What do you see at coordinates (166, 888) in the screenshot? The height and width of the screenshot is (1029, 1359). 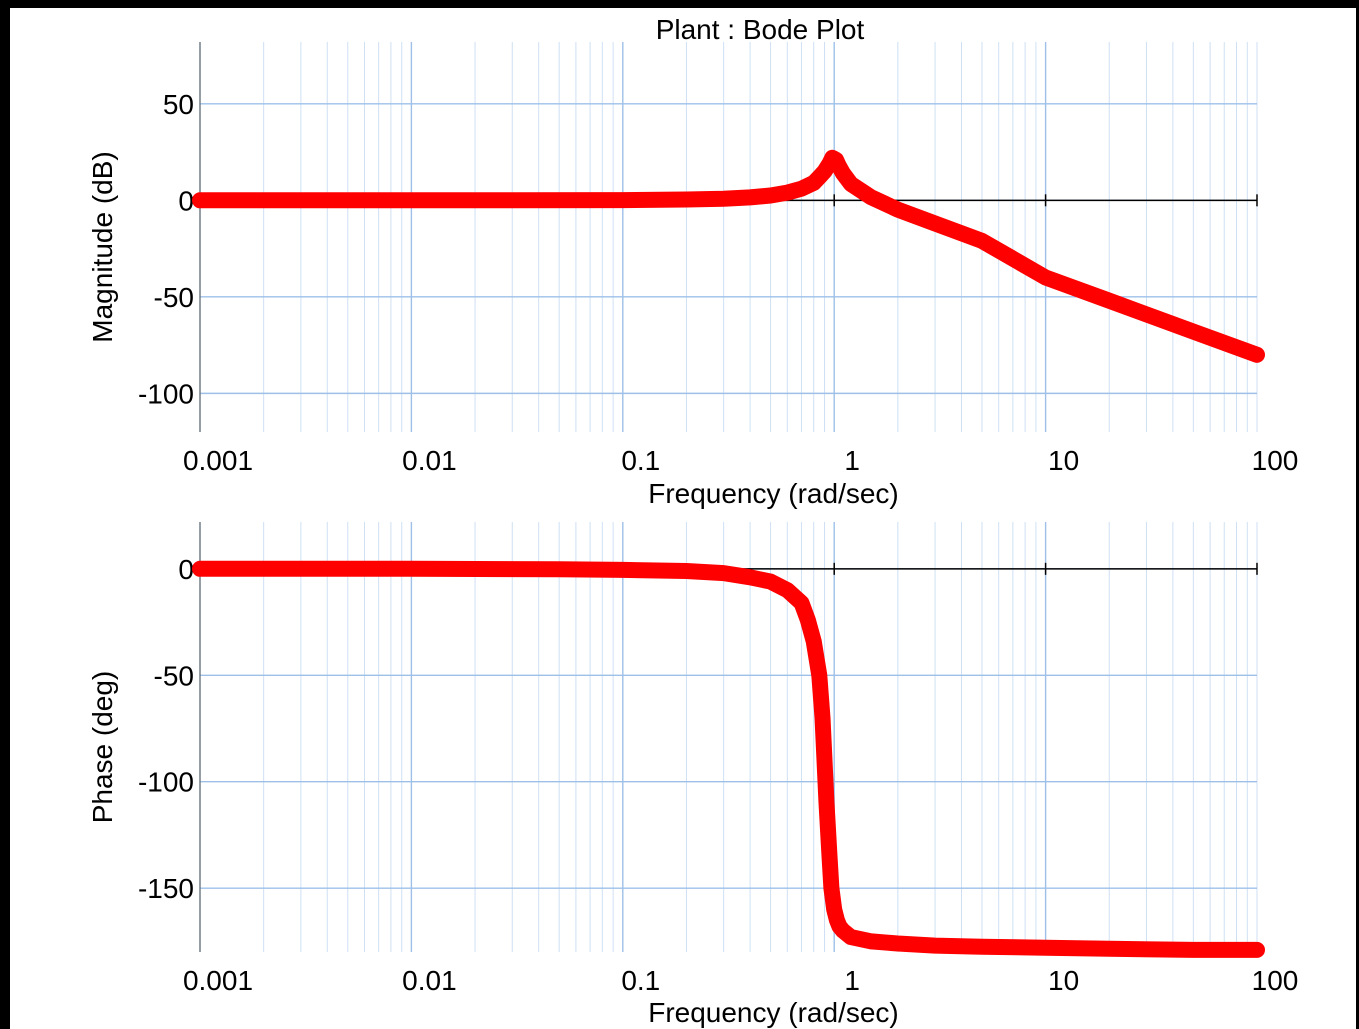 I see `y-tick-label: -150` at bounding box center [166, 888].